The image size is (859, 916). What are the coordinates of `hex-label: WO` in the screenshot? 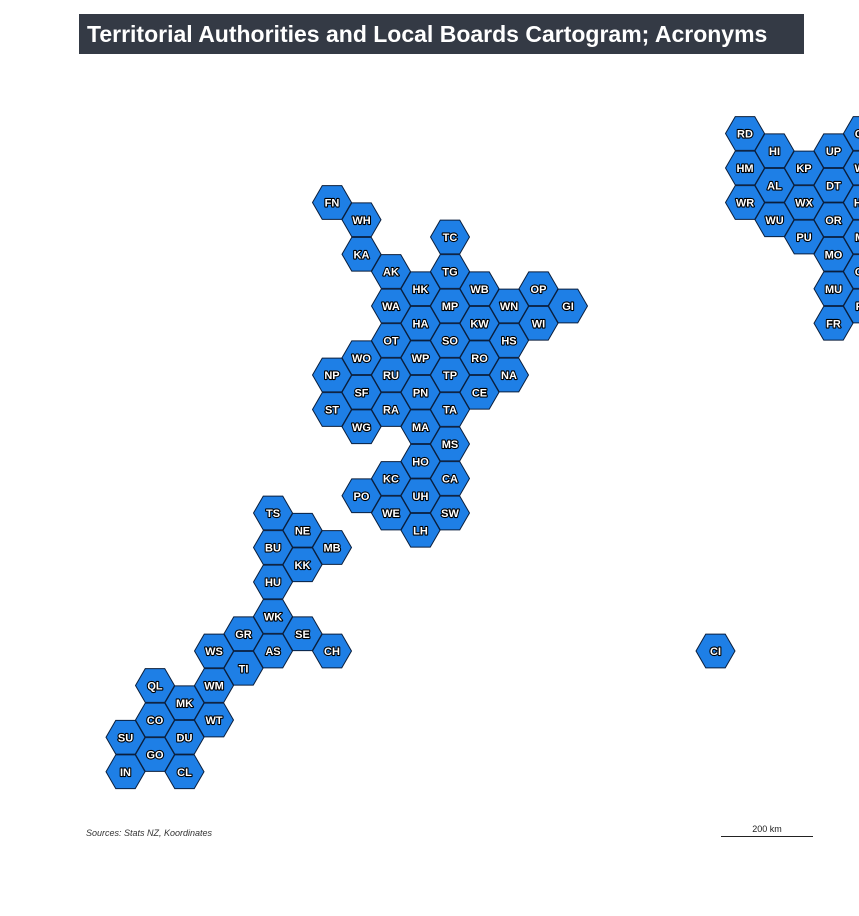 It's located at (361, 359).